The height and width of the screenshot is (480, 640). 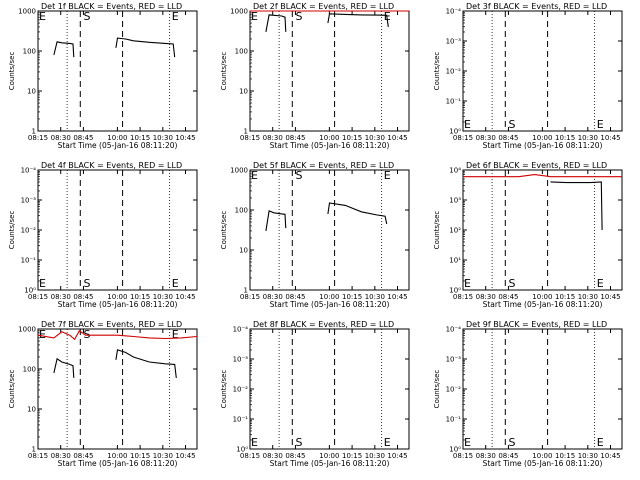 I want to click on panel-title: Det 7f BLACK = Events, RED = LLD, so click(x=111, y=324).